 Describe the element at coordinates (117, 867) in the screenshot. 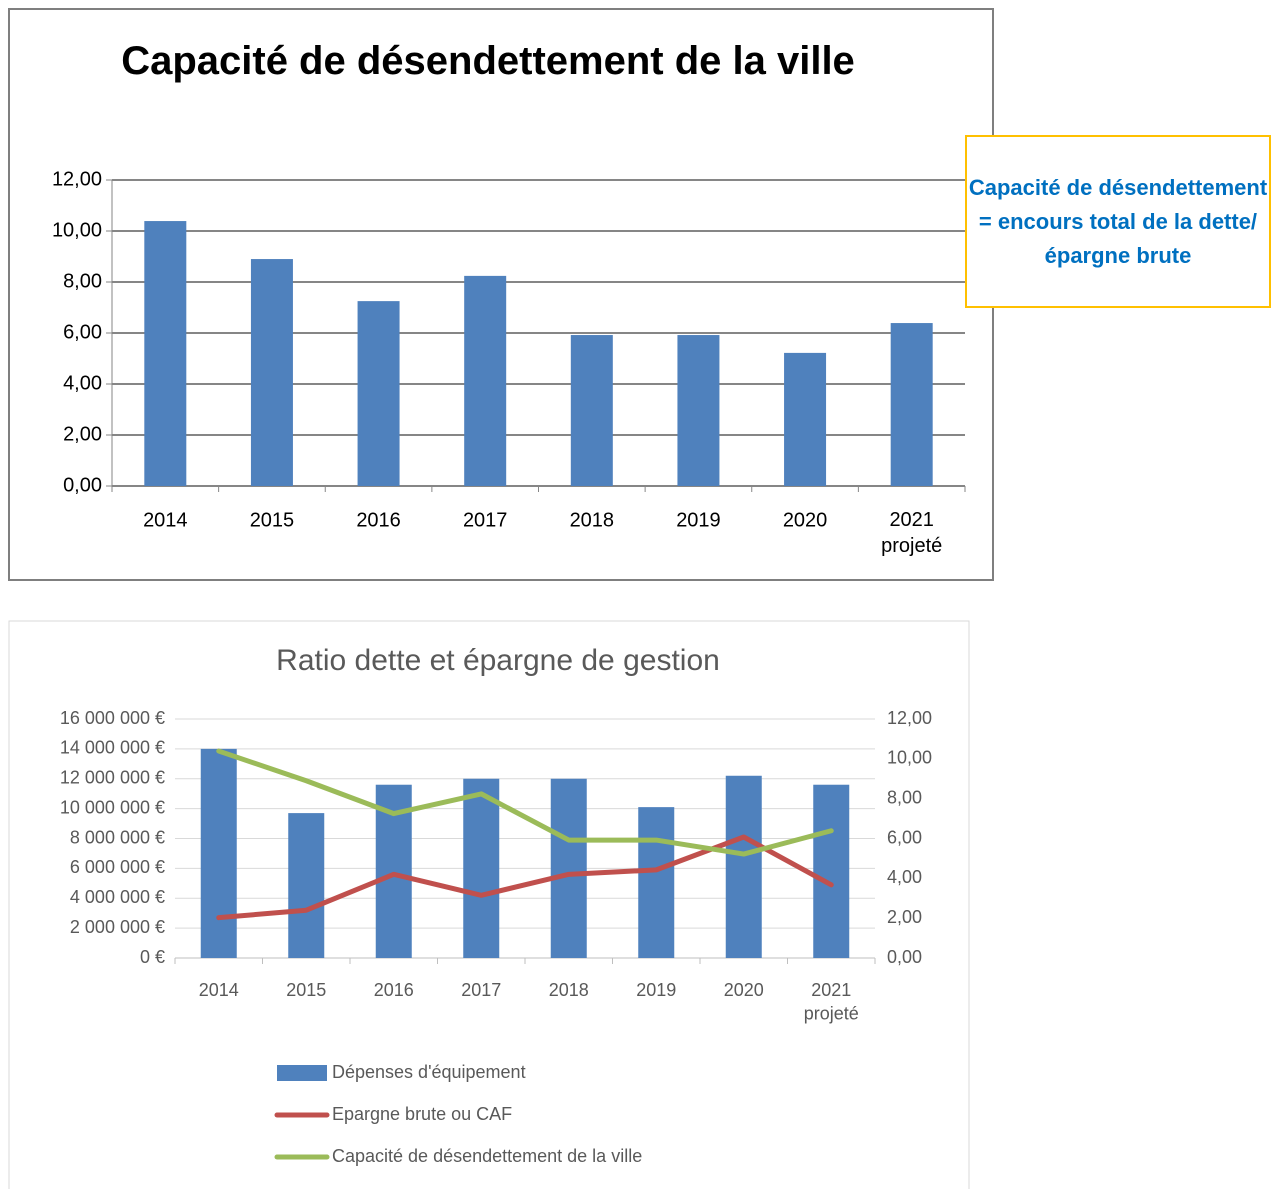

I see `y-tick-label: 6 000 000 €` at that location.